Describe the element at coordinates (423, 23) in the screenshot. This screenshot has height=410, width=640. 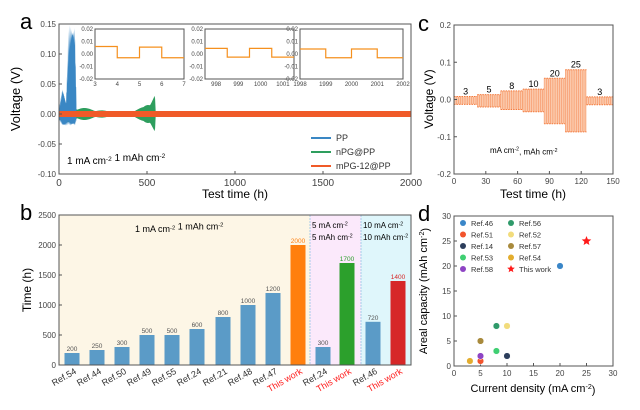
I see `panel-label-c: c` at that location.